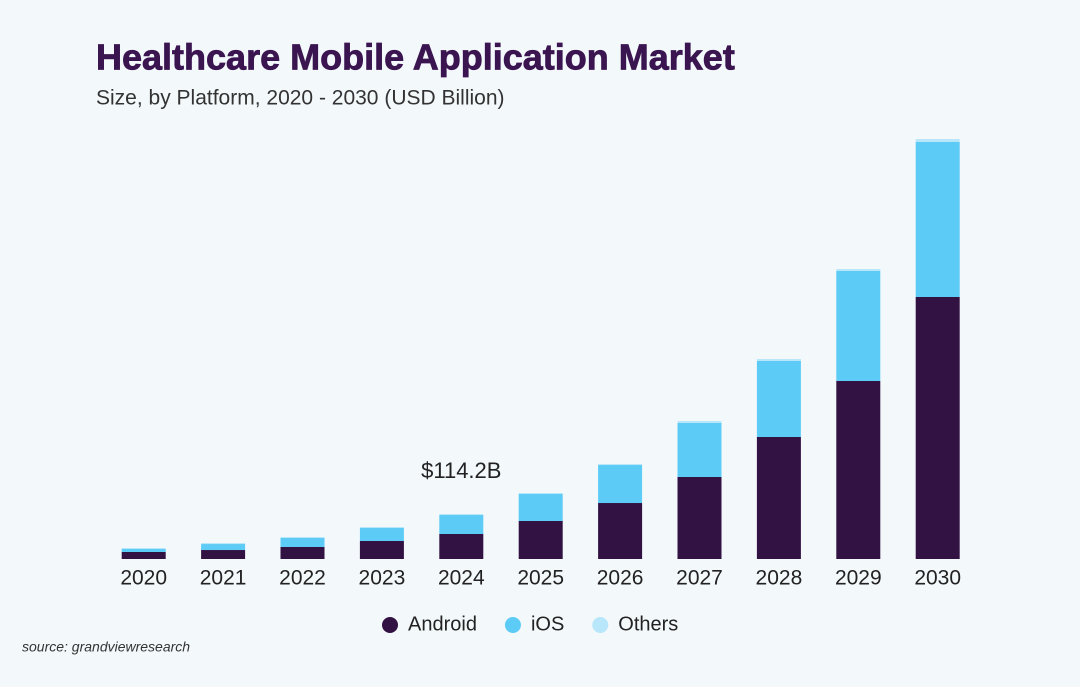 Image resolution: width=1080 pixels, height=687 pixels. Describe the element at coordinates (648, 624) in the screenshot. I see `legend-label: Others` at that location.